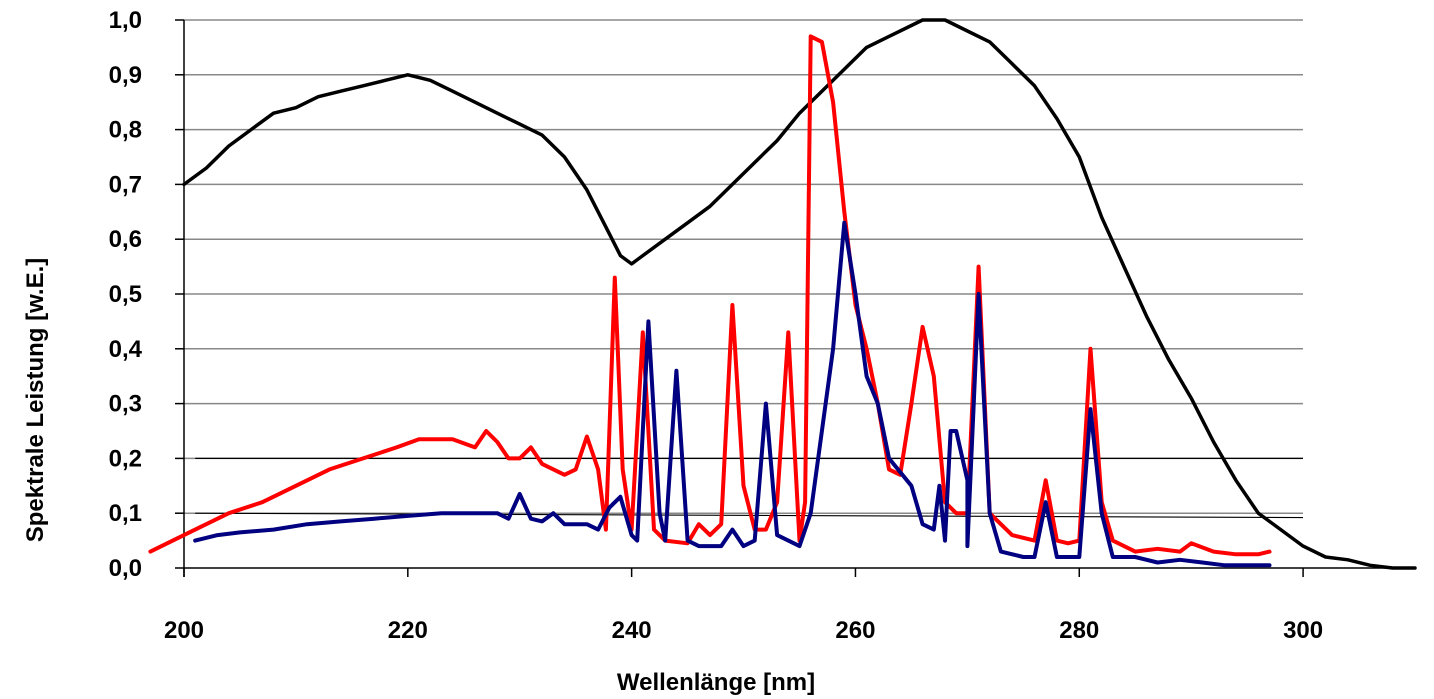 Image resolution: width=1434 pixels, height=699 pixels. Describe the element at coordinates (632, 630) in the screenshot. I see `x-tick-label: 240` at that location.